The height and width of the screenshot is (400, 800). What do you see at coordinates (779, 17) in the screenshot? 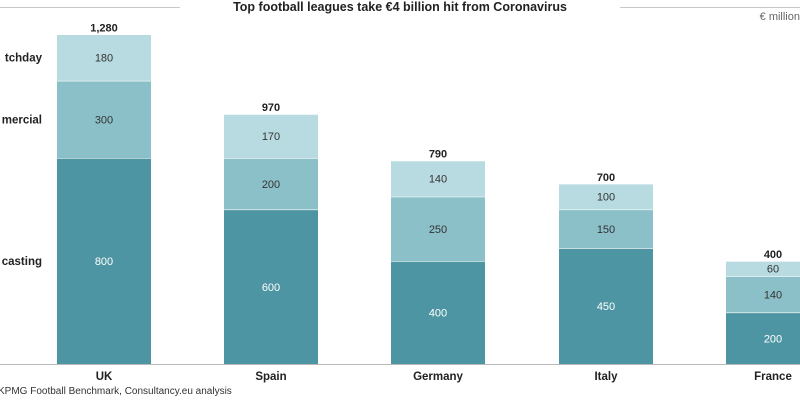
I see `unit-label: € million` at bounding box center [779, 17].